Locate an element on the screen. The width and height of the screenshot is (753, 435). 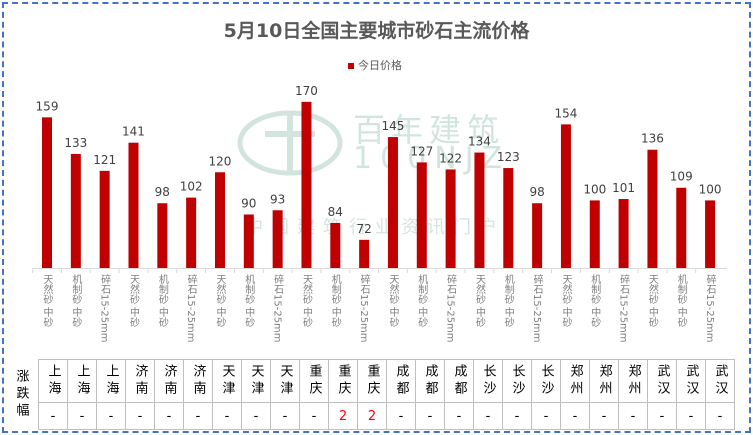
data-label: 121 is located at coordinates (104, 160).